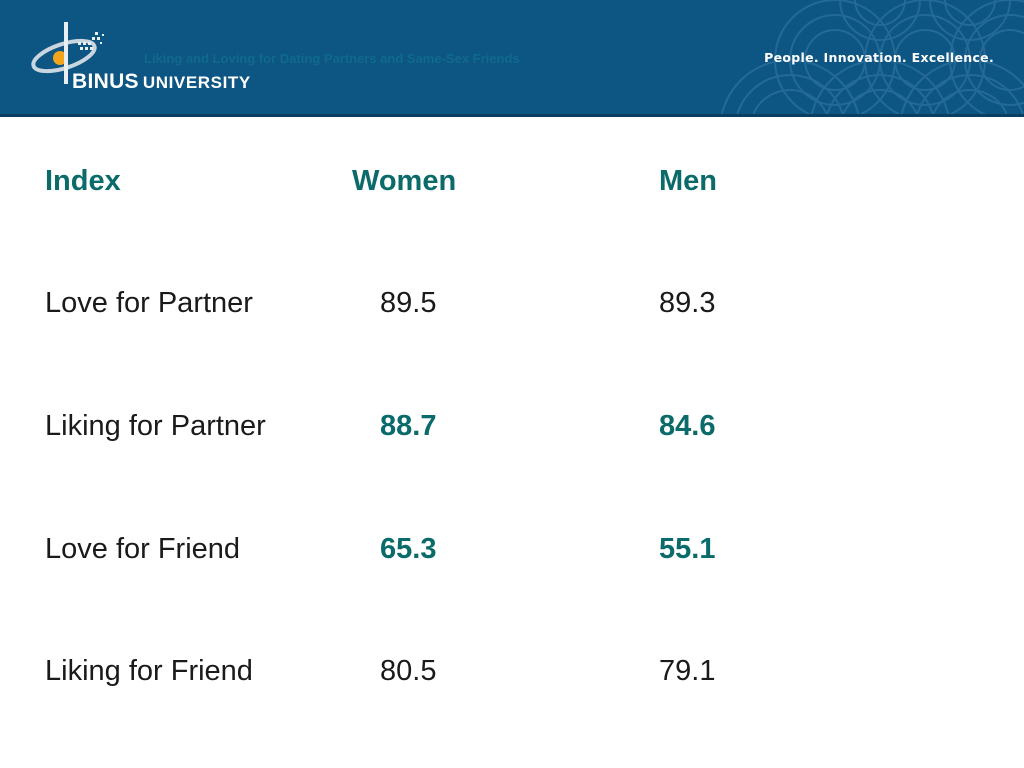 The image size is (1024, 768). I want to click on binus-logo, so click(162, 63).